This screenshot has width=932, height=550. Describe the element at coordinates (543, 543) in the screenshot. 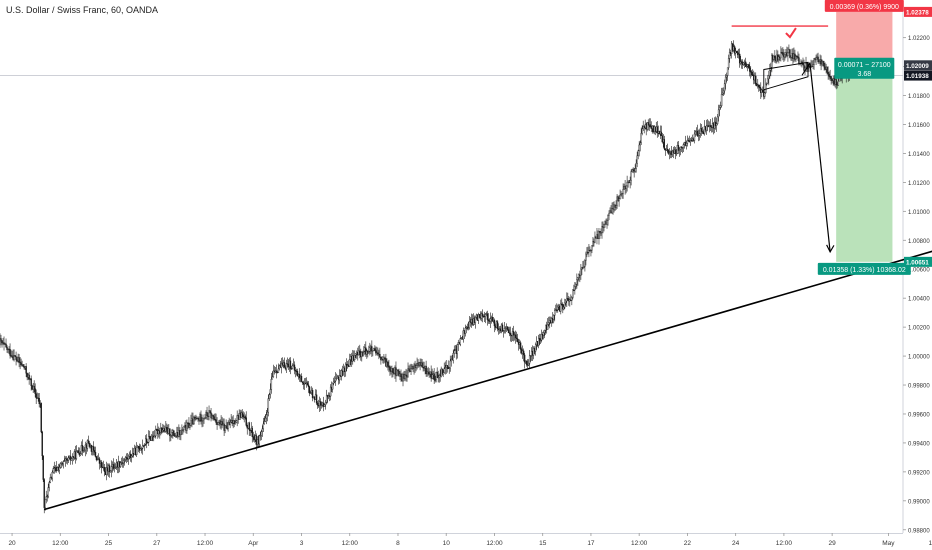

I see `x-tick-label: 15` at that location.